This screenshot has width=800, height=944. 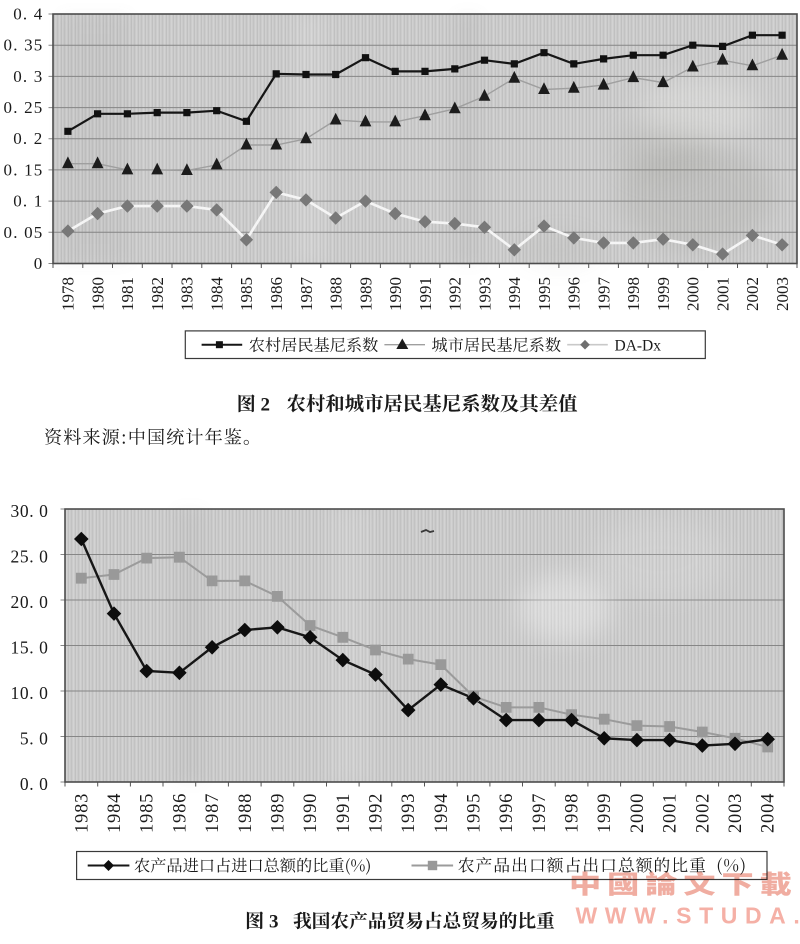 I want to click on svg-text: 20. 0, so click(x=30, y=602).